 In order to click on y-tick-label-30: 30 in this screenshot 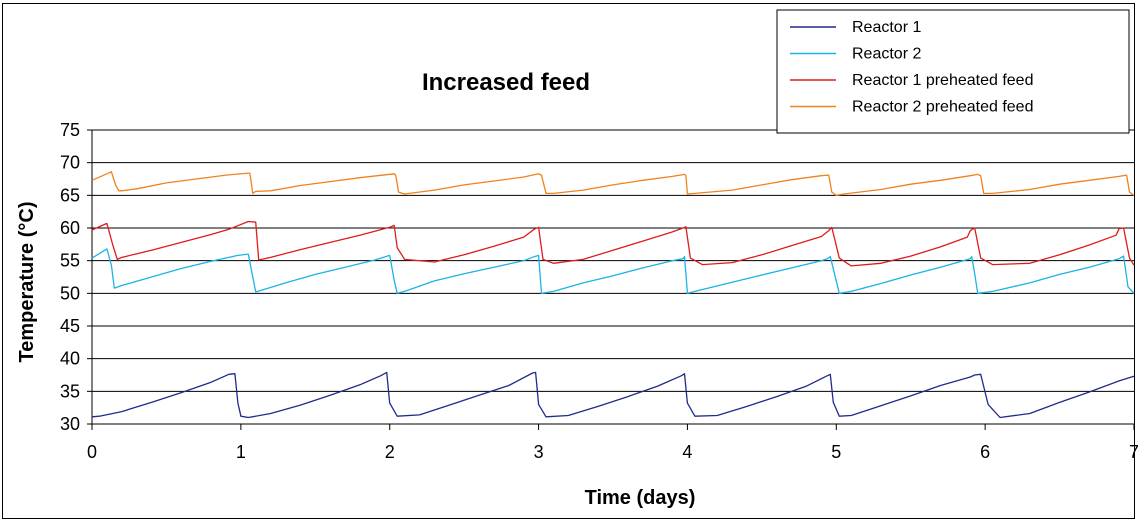, I will do `click(70, 424)`.